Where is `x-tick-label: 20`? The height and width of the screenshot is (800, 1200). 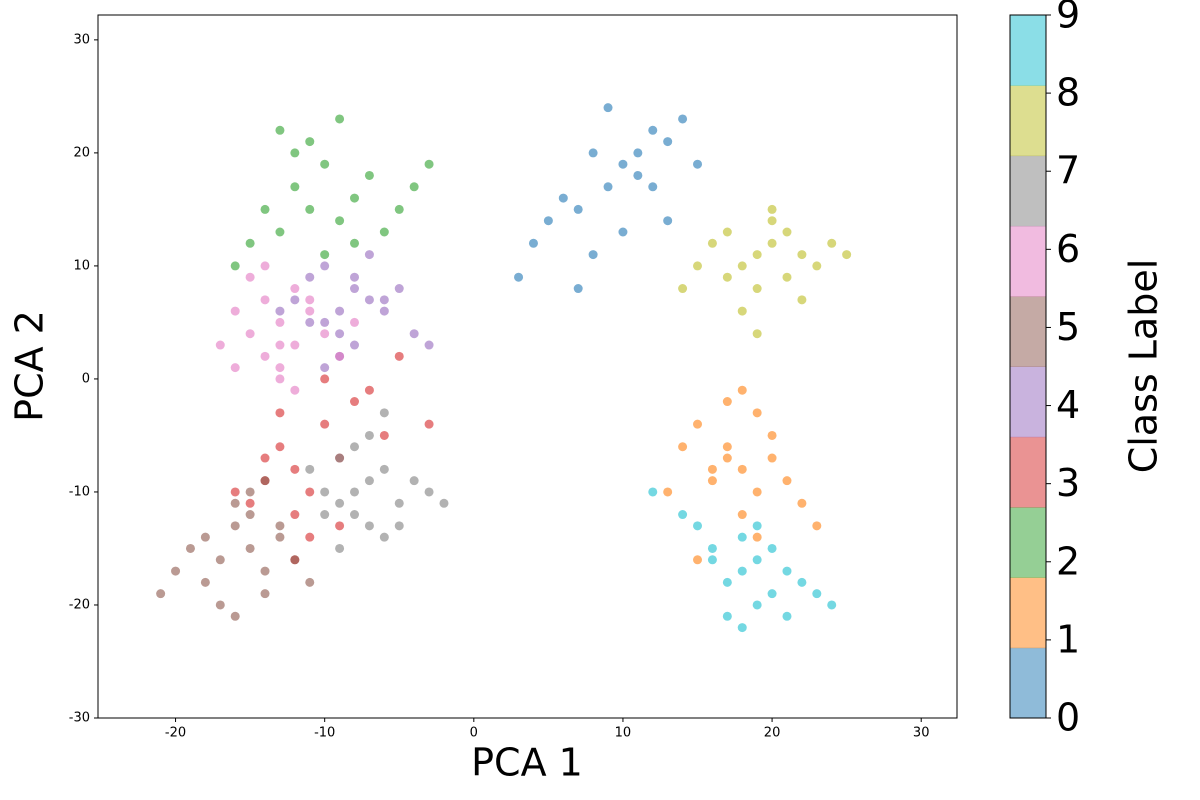
x-tick-label: 20 is located at coordinates (772, 733).